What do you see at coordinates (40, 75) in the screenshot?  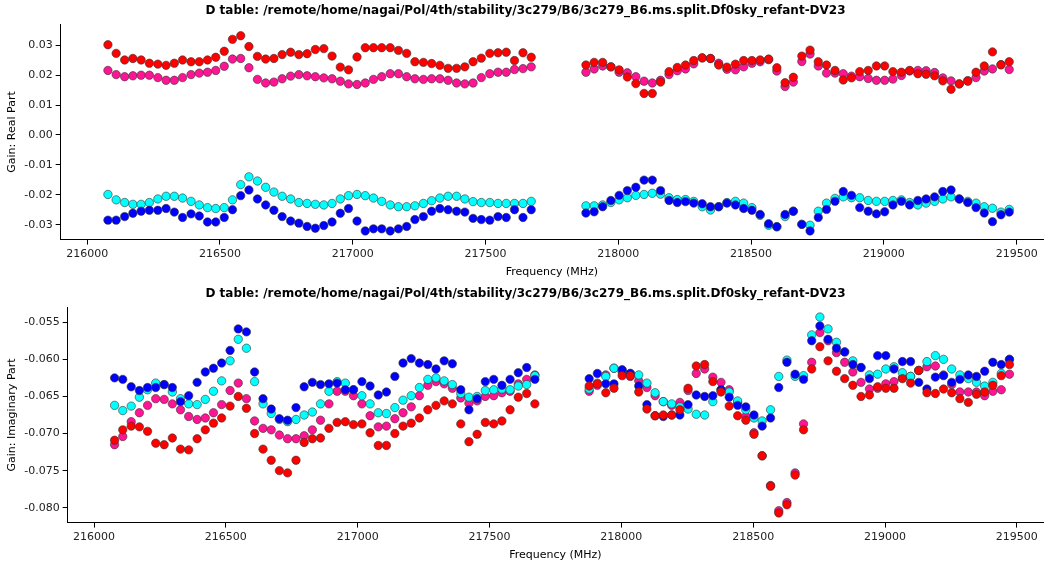 I see `y-tick-label: 0.02` at bounding box center [40, 75].